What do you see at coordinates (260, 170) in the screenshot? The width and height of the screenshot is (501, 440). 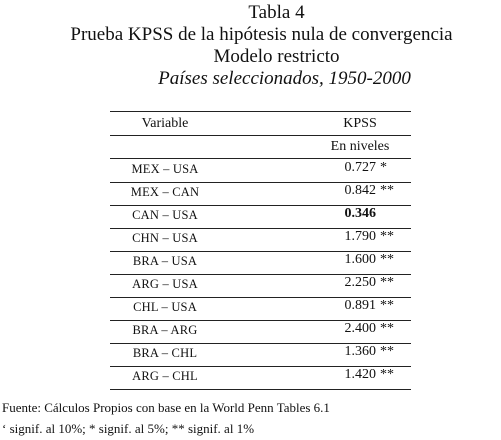 I see `table-row: MEX – USA 0.727 *` at bounding box center [260, 170].